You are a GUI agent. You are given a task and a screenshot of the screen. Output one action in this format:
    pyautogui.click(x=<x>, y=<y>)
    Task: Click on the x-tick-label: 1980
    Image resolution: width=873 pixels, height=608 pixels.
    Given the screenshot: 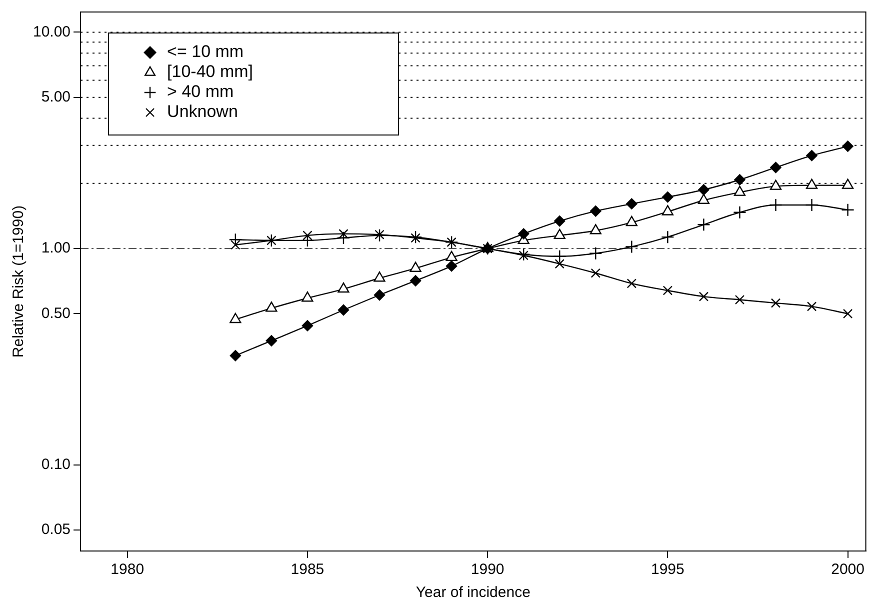 What is the action you would take?
    pyautogui.click(x=127, y=569)
    